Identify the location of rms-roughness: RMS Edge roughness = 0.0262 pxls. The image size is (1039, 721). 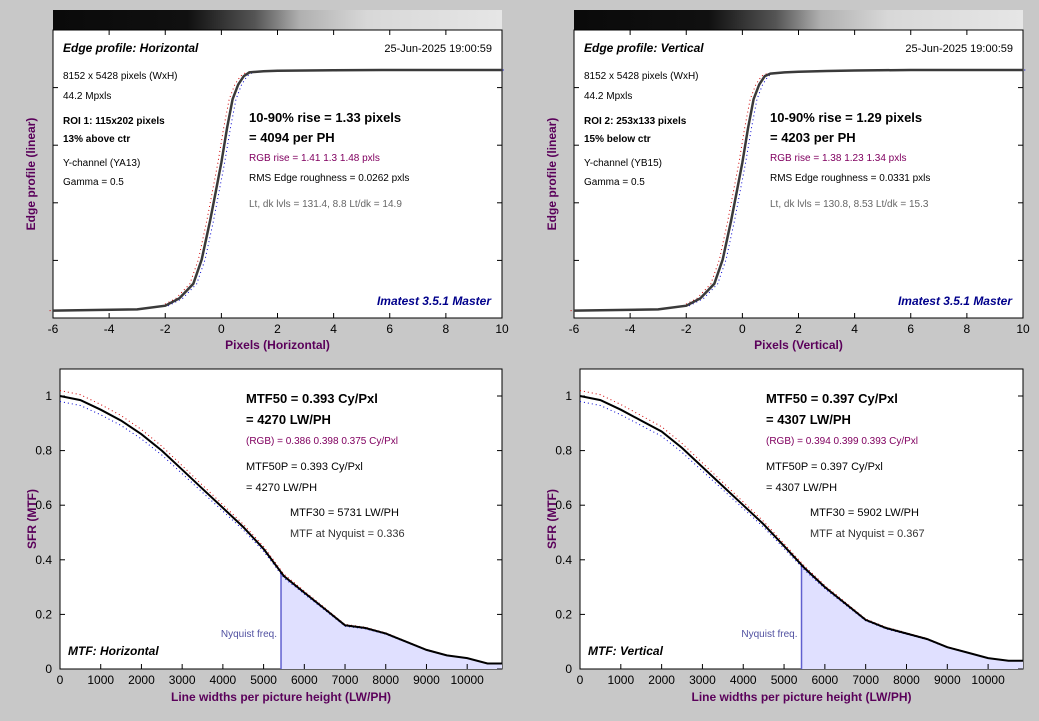
(329, 178).